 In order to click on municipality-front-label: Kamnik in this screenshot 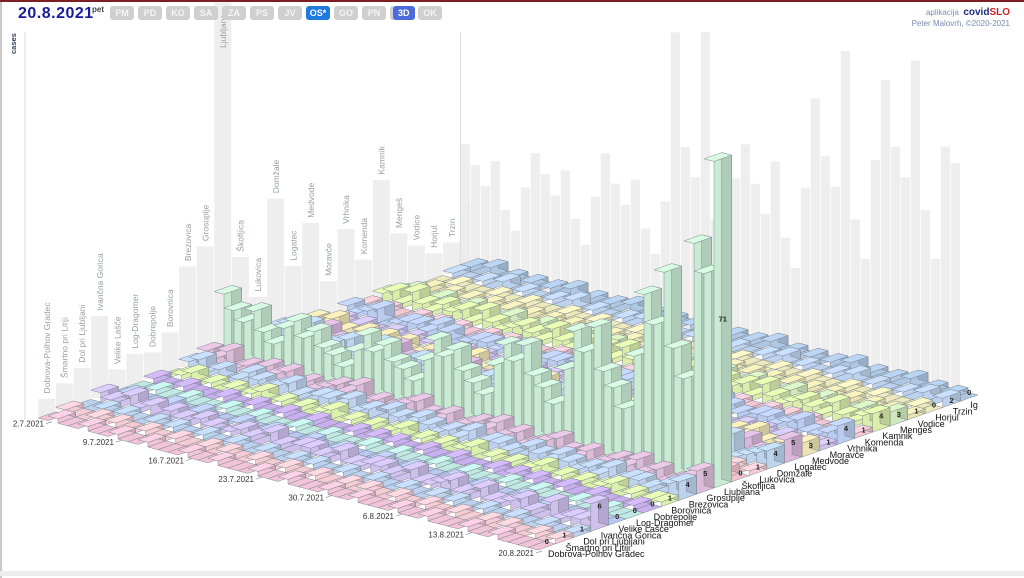, I will do `click(897, 436)`.